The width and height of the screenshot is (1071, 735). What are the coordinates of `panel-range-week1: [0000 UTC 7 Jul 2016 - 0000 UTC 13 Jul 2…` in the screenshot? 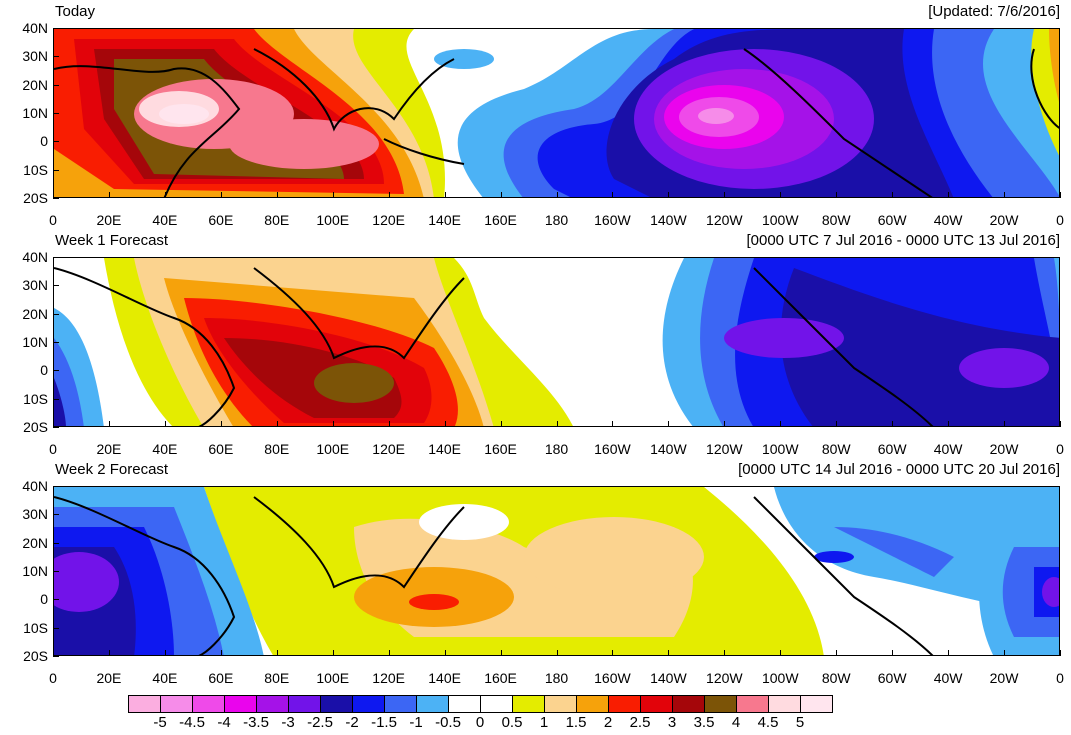 It's located at (903, 240).